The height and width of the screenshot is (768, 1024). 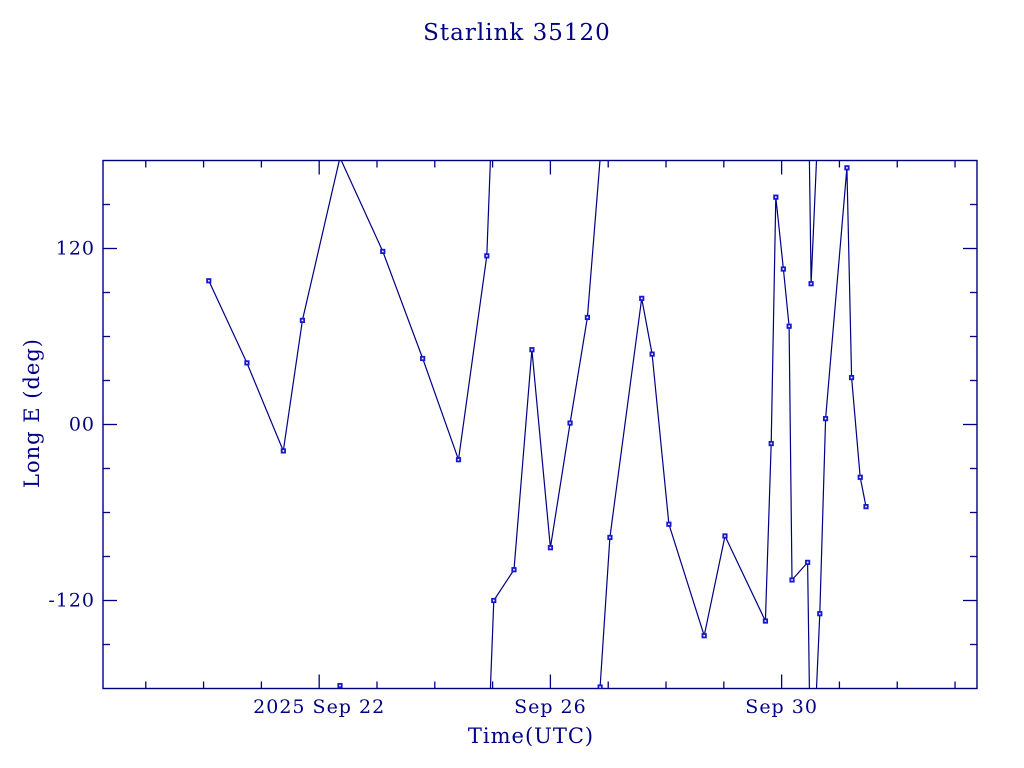 What do you see at coordinates (71, 601) in the screenshot?
I see `y-tick-label: -120` at bounding box center [71, 601].